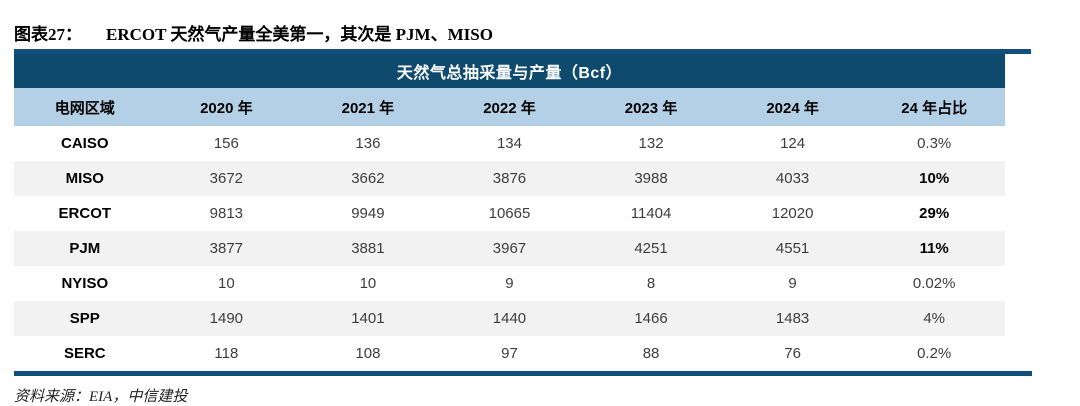 The image size is (1080, 406). What do you see at coordinates (934, 318) in the screenshot?
I see `share-cell: 4%` at bounding box center [934, 318].